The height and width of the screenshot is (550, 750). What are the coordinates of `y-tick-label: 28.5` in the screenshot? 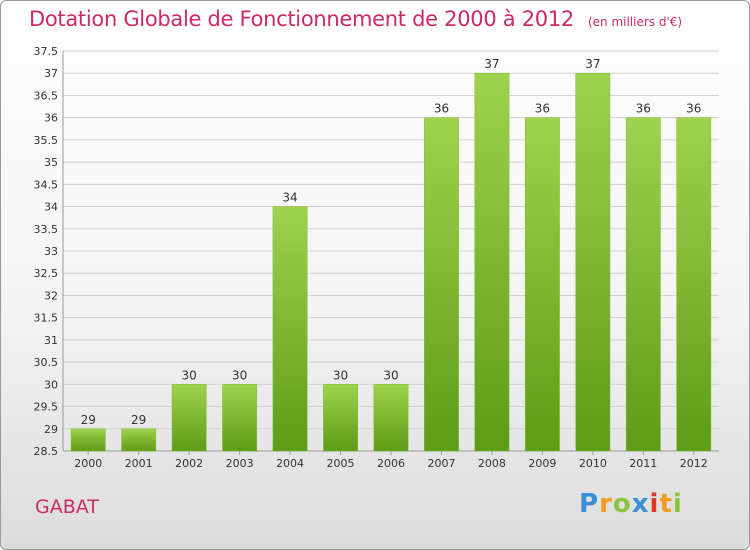 It's located at (46, 451).